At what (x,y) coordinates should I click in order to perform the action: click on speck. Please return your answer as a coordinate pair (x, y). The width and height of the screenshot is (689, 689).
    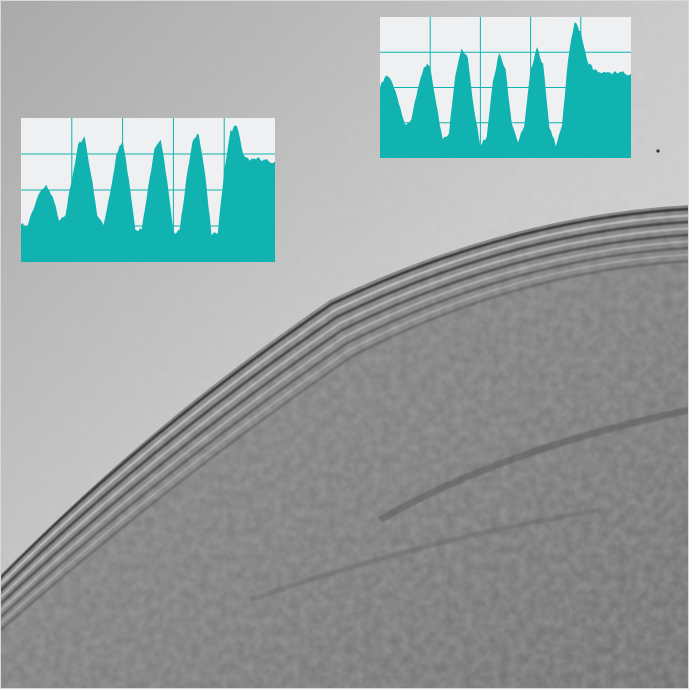
    Looking at the image, I should click on (658, 151).